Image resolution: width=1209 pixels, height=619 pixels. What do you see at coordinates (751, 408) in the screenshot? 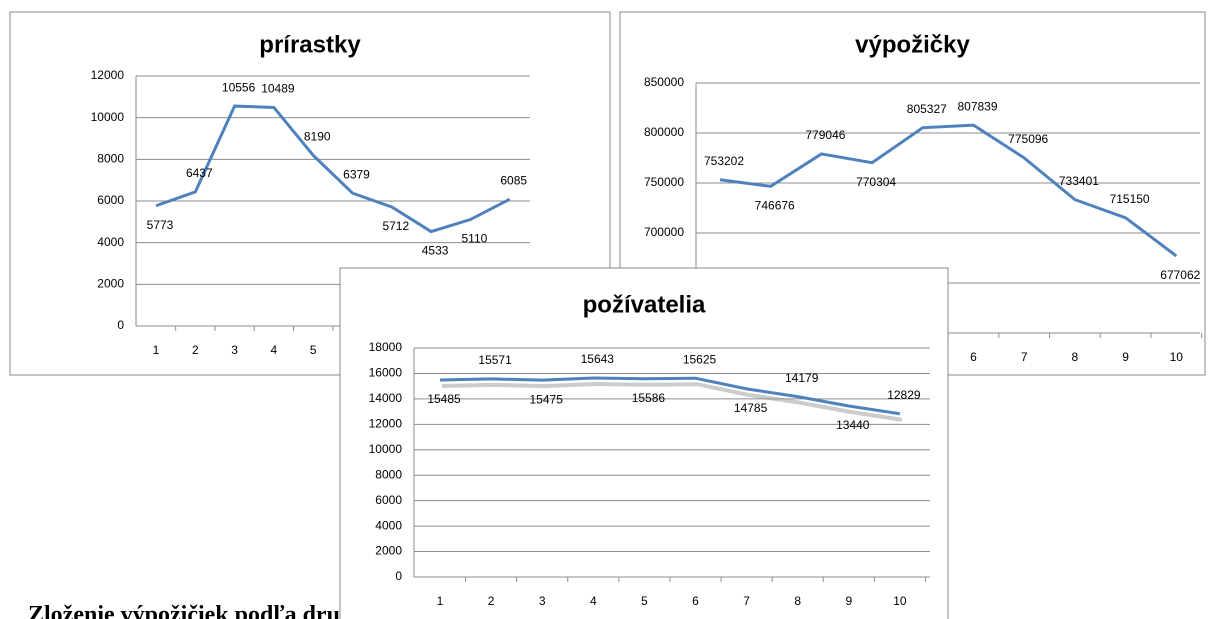
I see `data-label: 14785` at bounding box center [751, 408].